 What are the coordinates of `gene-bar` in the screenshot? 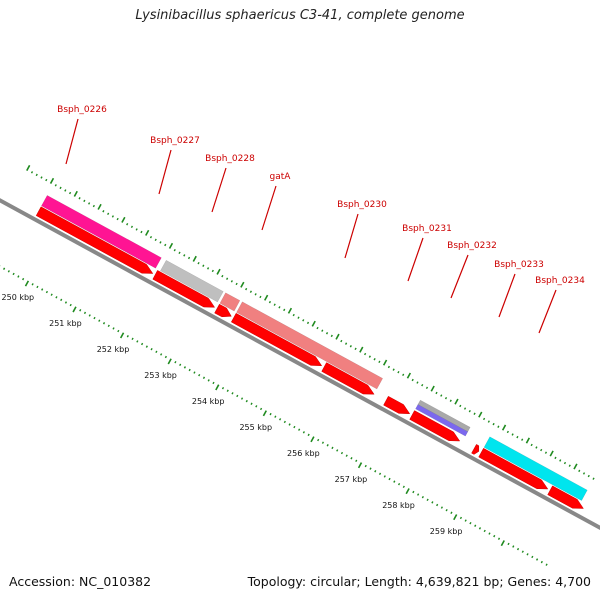 It's located at (101, 232).